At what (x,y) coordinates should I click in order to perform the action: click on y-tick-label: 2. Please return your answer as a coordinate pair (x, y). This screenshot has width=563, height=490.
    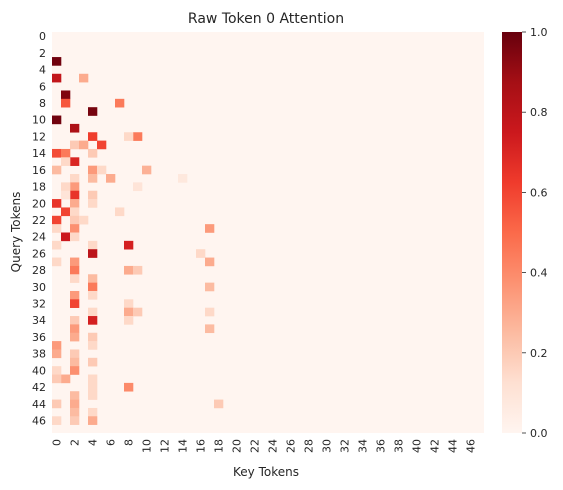
    Looking at the image, I should click on (42, 53).